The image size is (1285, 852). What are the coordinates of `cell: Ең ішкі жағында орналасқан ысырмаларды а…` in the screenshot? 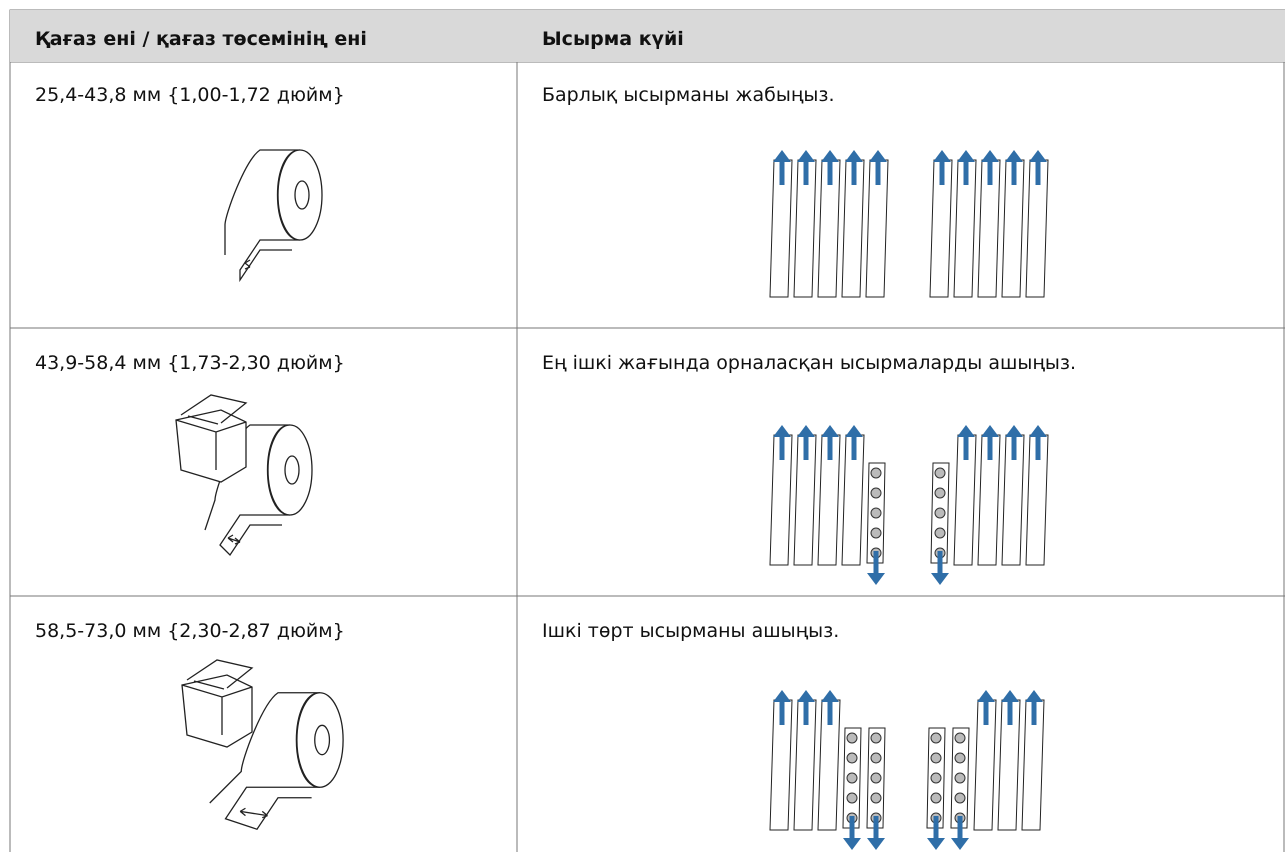 It's located at (809, 363).